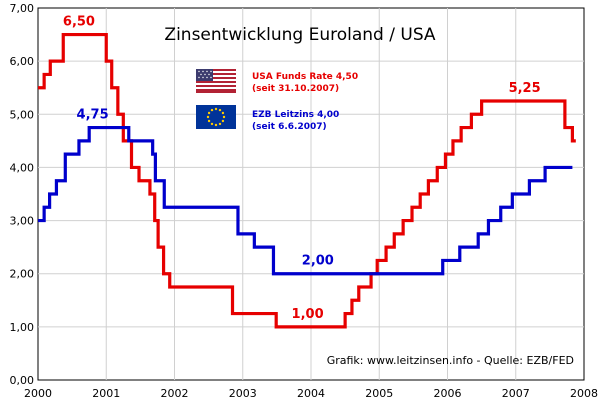 This screenshot has height=404, width=602. Describe the element at coordinates (22, 8) in the screenshot. I see `y-tick-label: 7,00` at that location.